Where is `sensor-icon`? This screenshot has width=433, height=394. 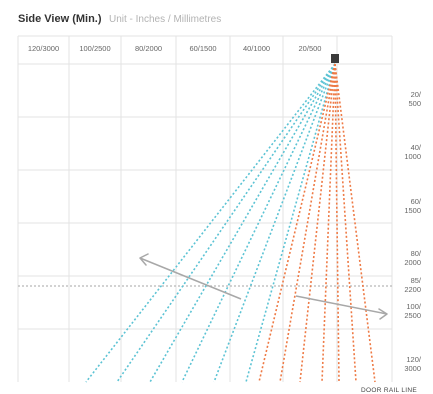 sensor-icon is located at coordinates (335, 58).